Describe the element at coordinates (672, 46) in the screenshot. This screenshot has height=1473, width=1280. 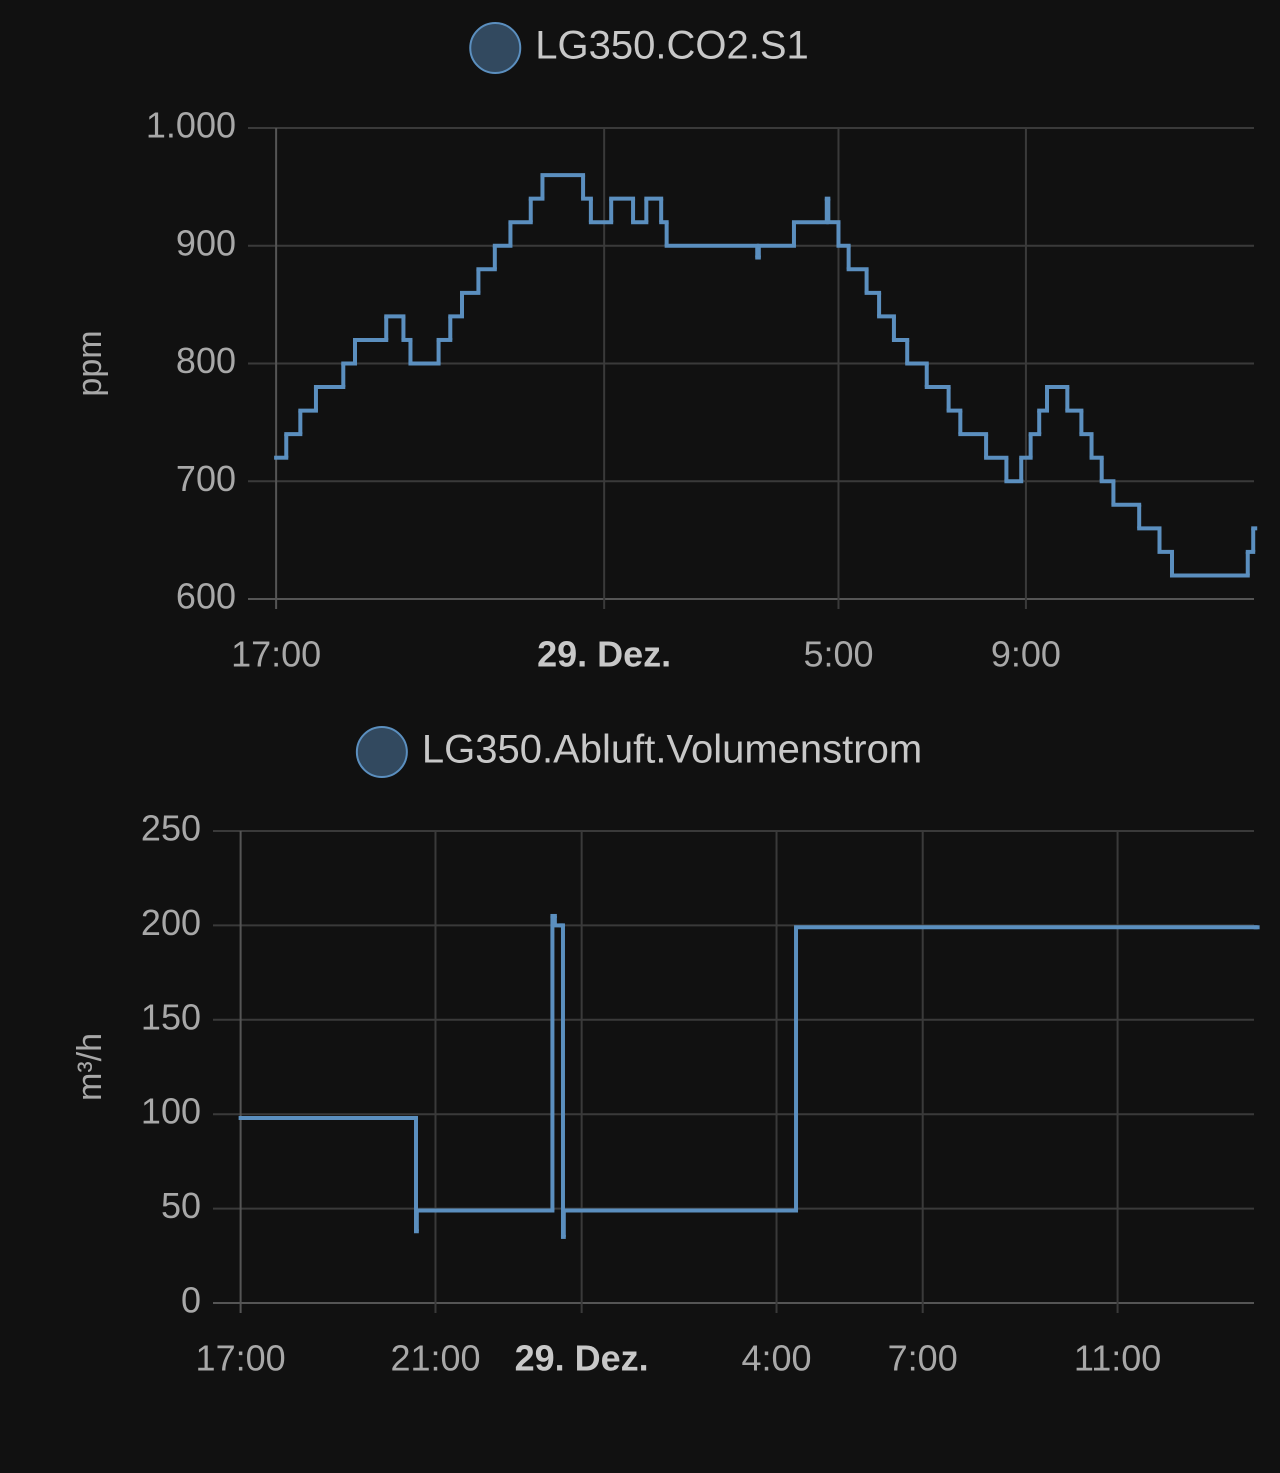
I see `legend-label: LG350.CO2.S1` at that location.